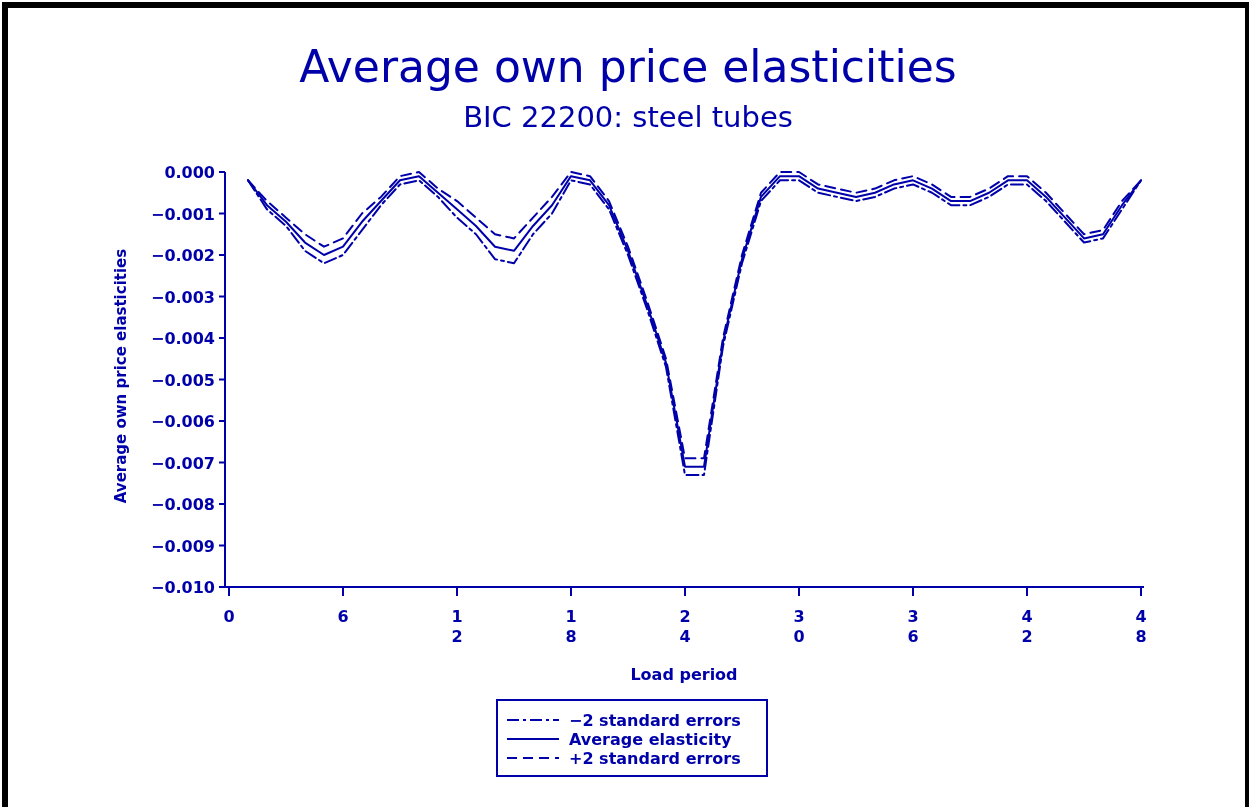  Describe the element at coordinates (799, 626) in the screenshot. I see `x-tick-label: 3 0` at that location.